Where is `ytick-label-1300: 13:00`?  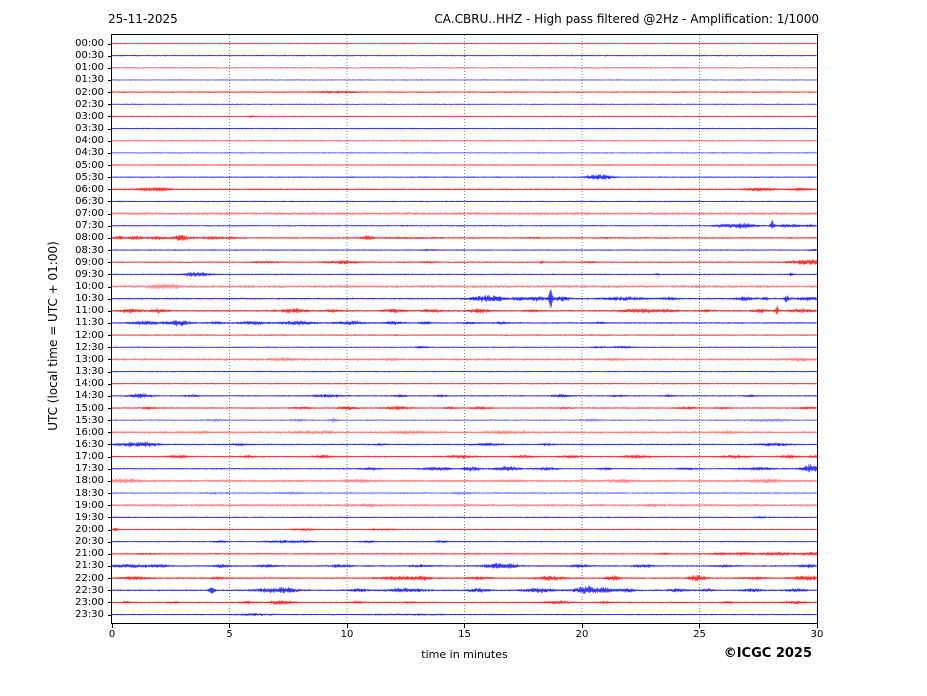 ytick-label-1300: 13:00 is located at coordinates (89, 359).